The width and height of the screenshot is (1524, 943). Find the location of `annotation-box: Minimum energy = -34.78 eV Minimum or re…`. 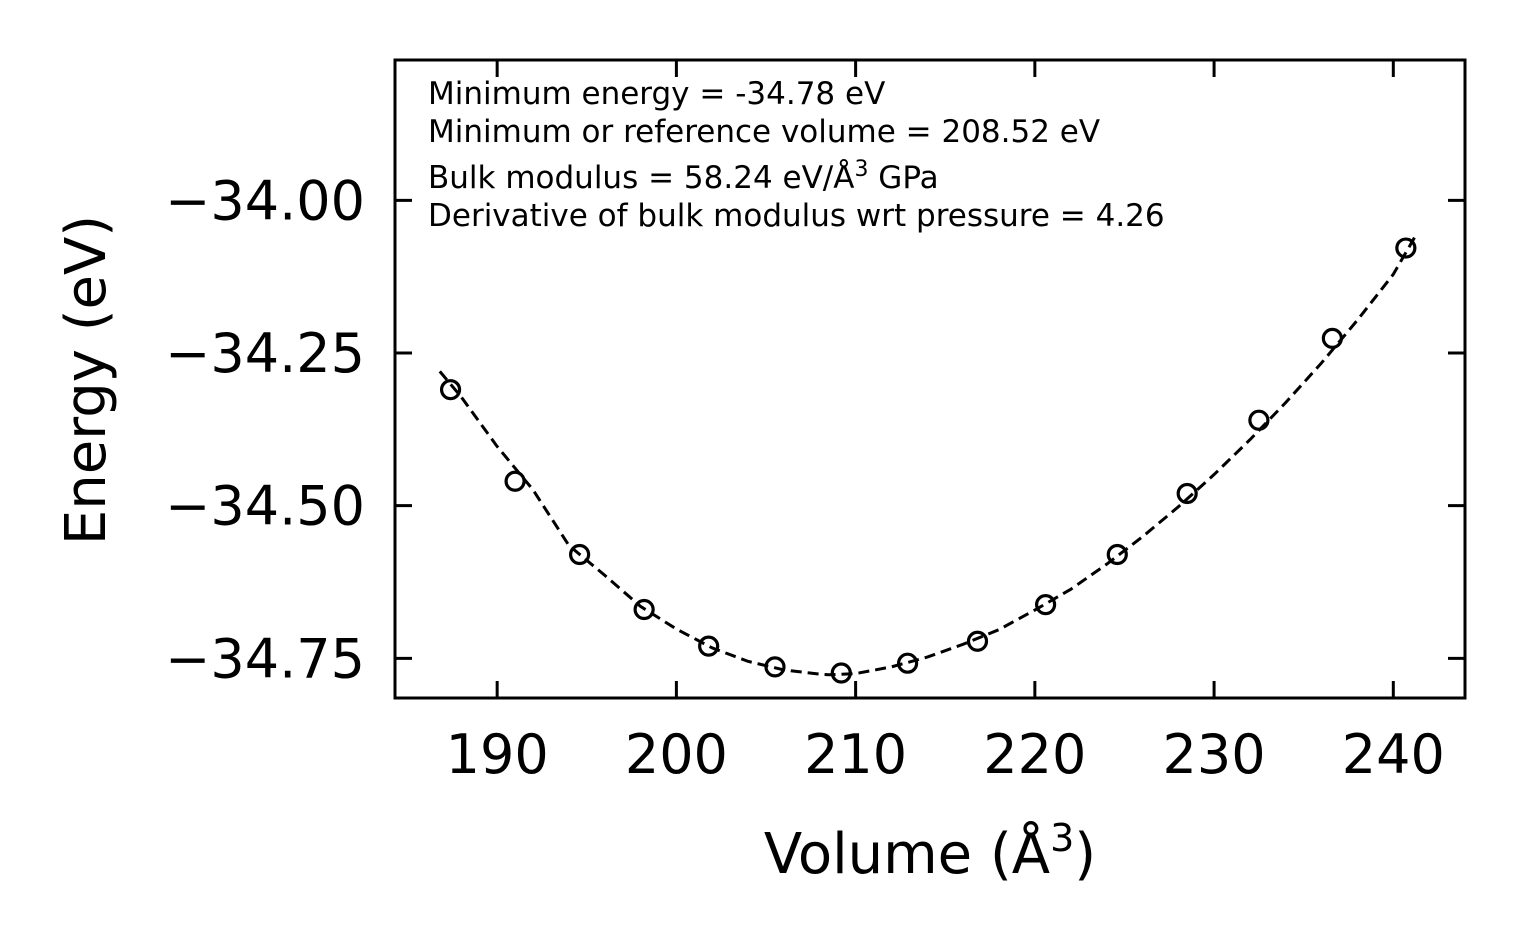

annotation-box: Minimum energy = -34.78 eV Minimum or re… is located at coordinates (796, 155).